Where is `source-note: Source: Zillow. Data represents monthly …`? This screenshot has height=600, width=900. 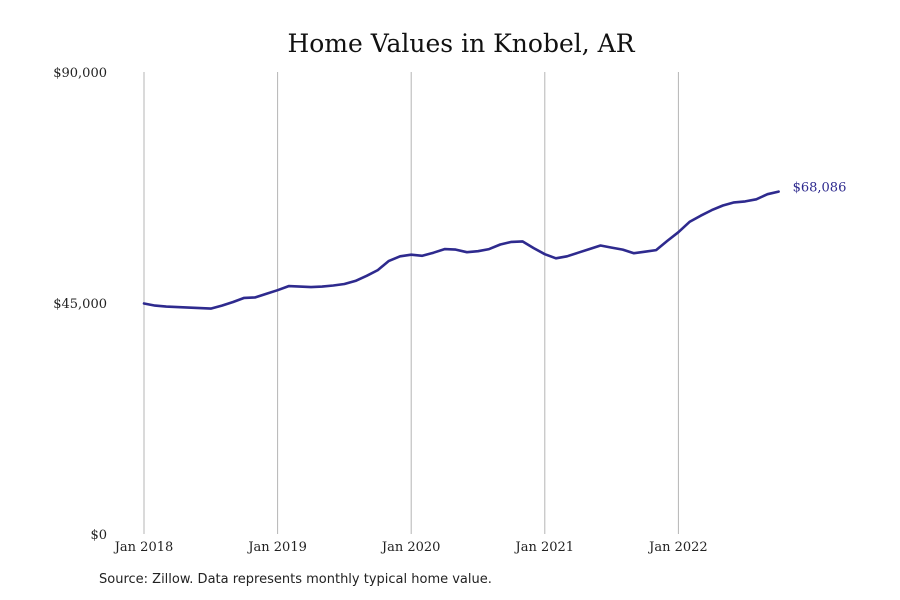
source-note: Source: Zillow. Data represents monthly … is located at coordinates (295, 579).